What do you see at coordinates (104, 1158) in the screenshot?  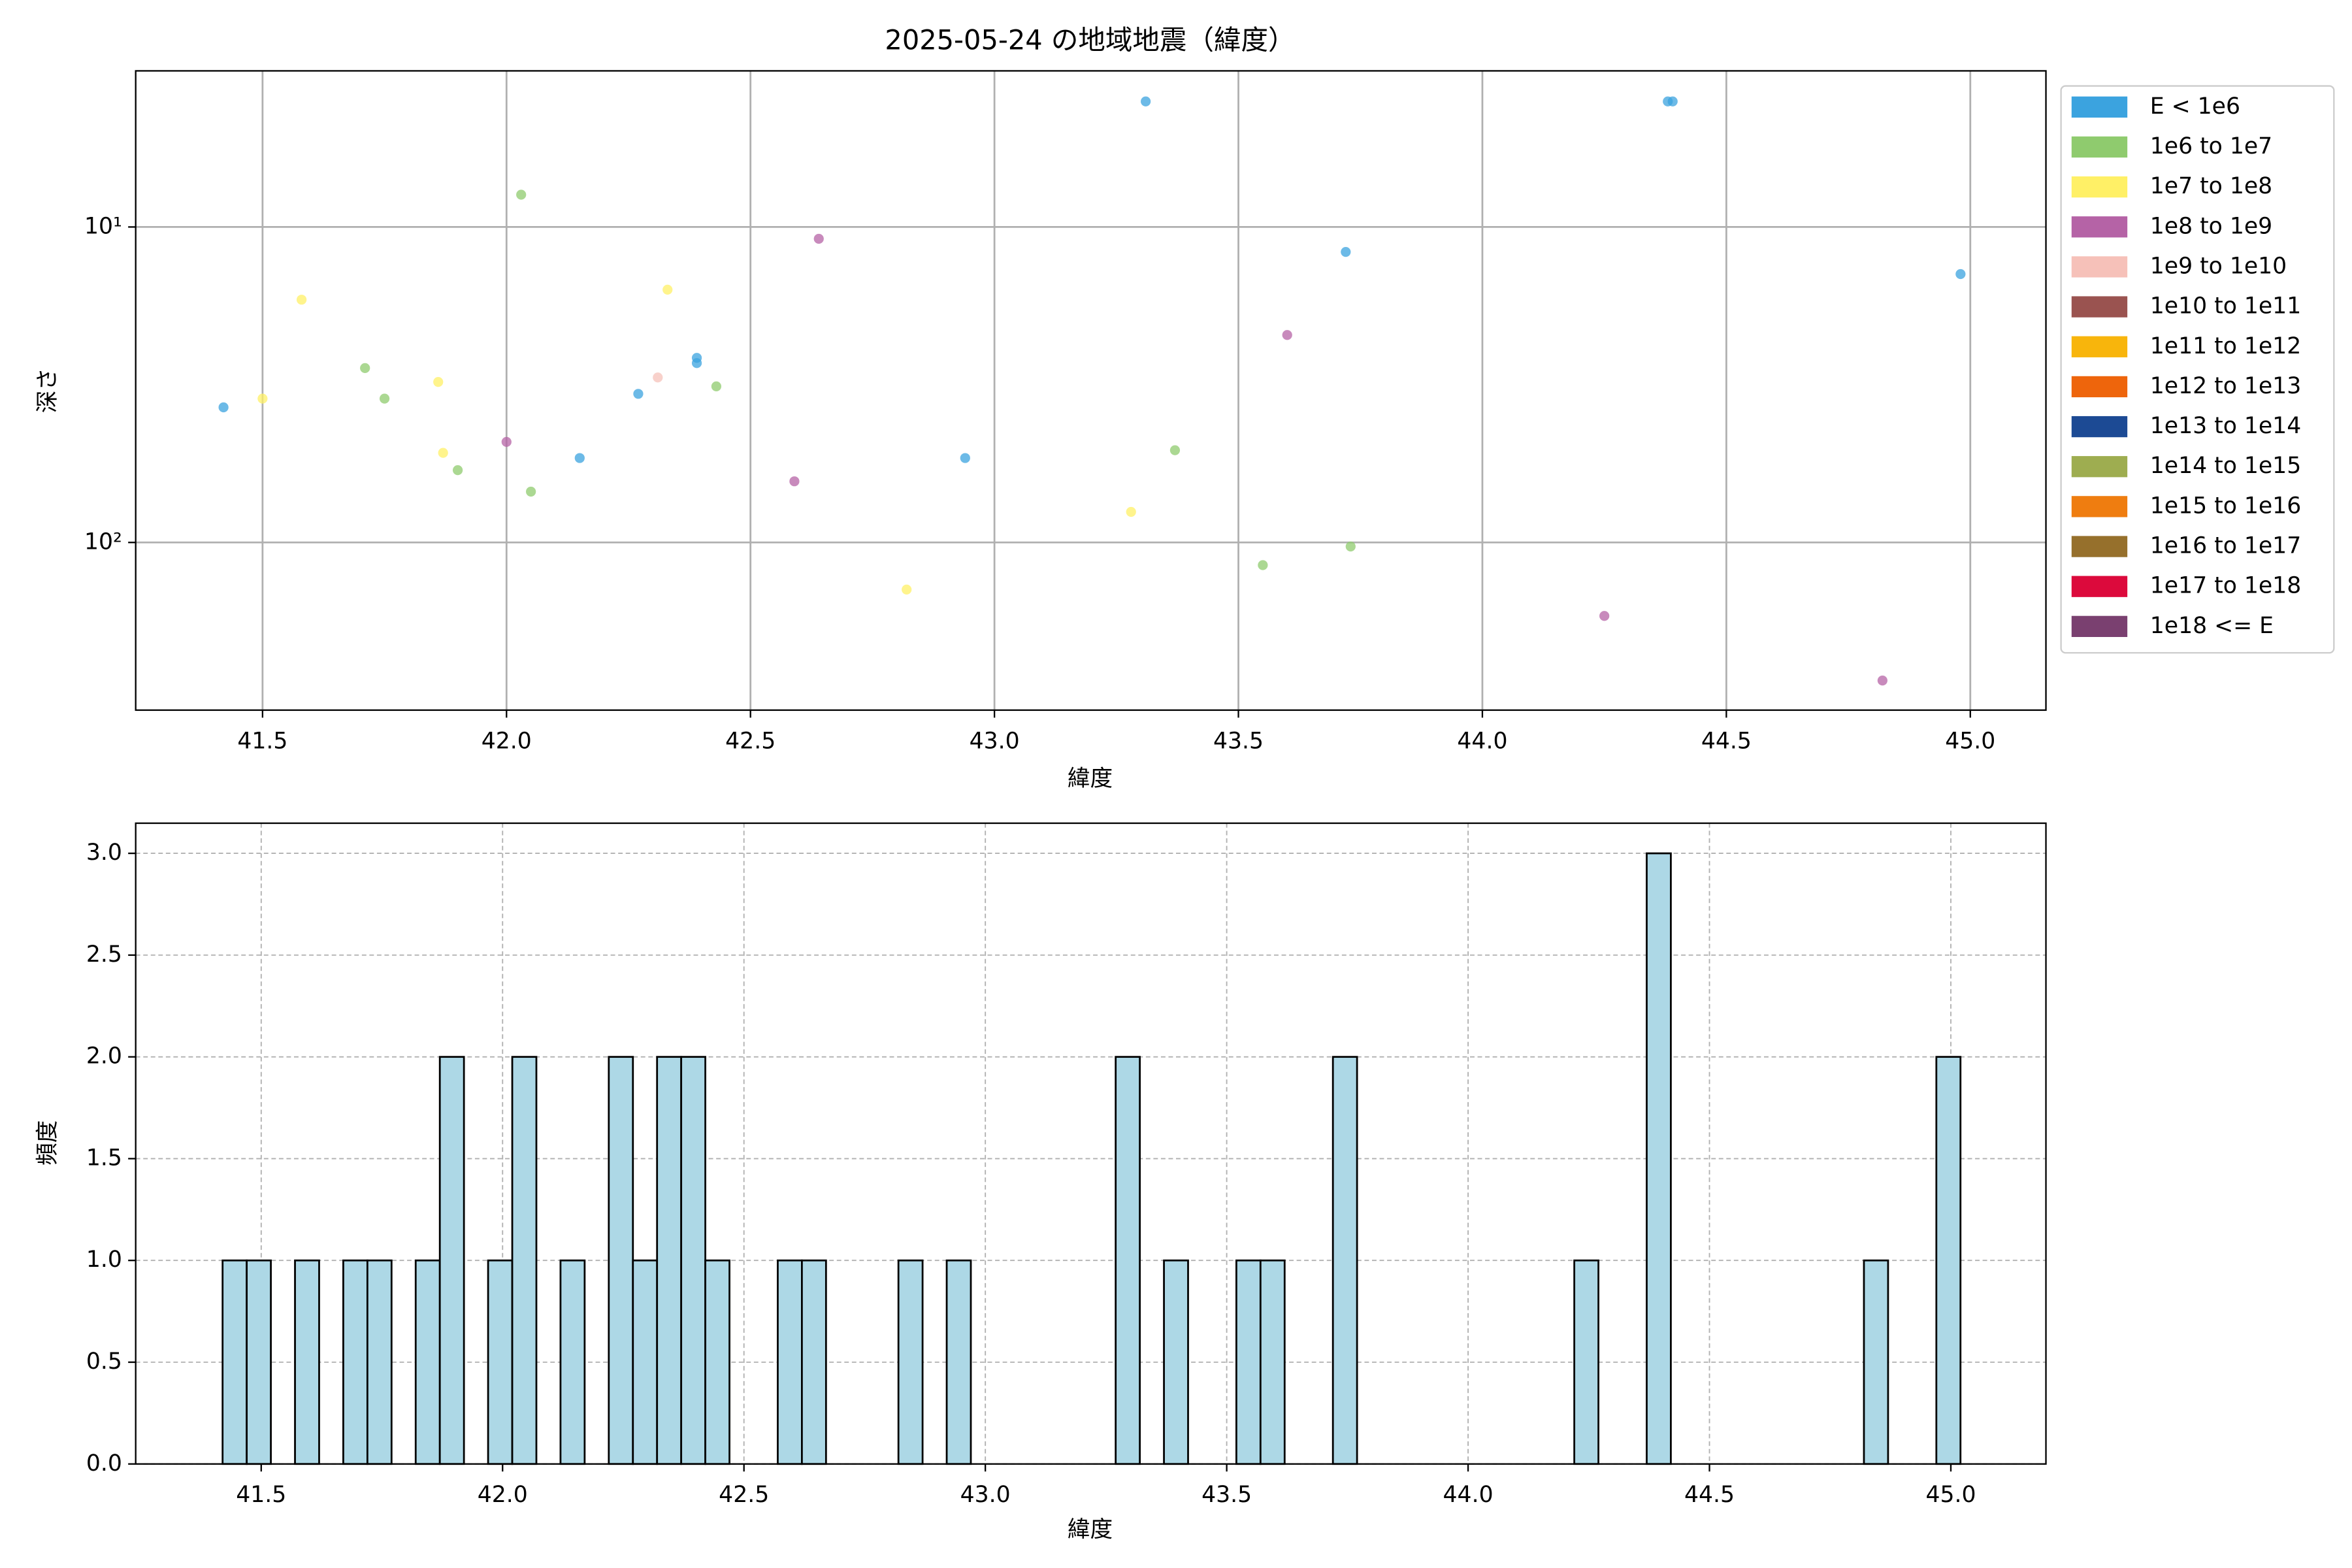 I see `y-tick-label: 1.5` at bounding box center [104, 1158].